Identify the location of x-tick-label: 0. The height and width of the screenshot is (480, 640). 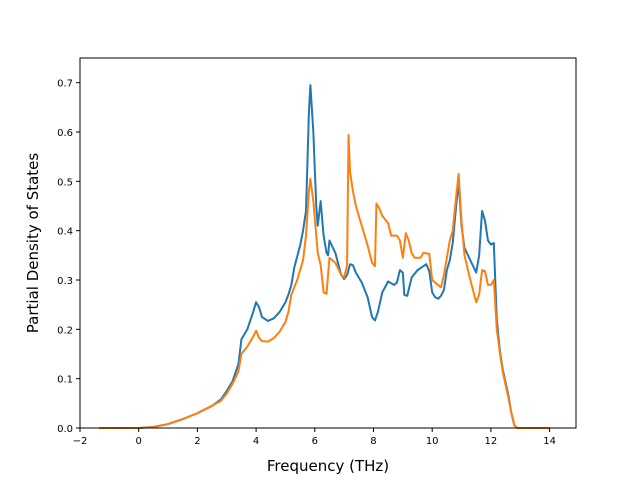
(139, 441).